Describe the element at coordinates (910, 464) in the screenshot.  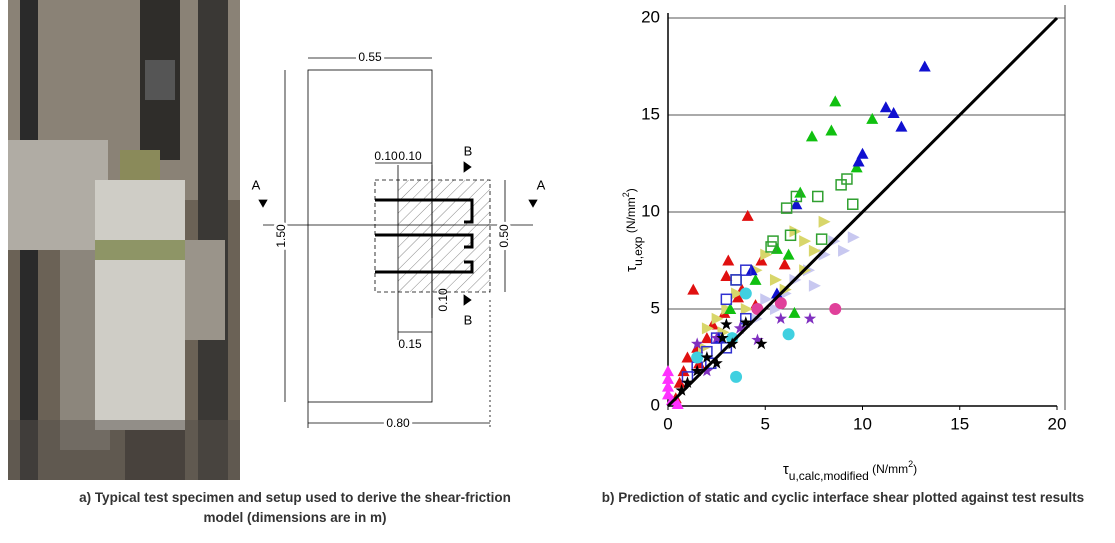
I see `x-label-part: 2` at that location.